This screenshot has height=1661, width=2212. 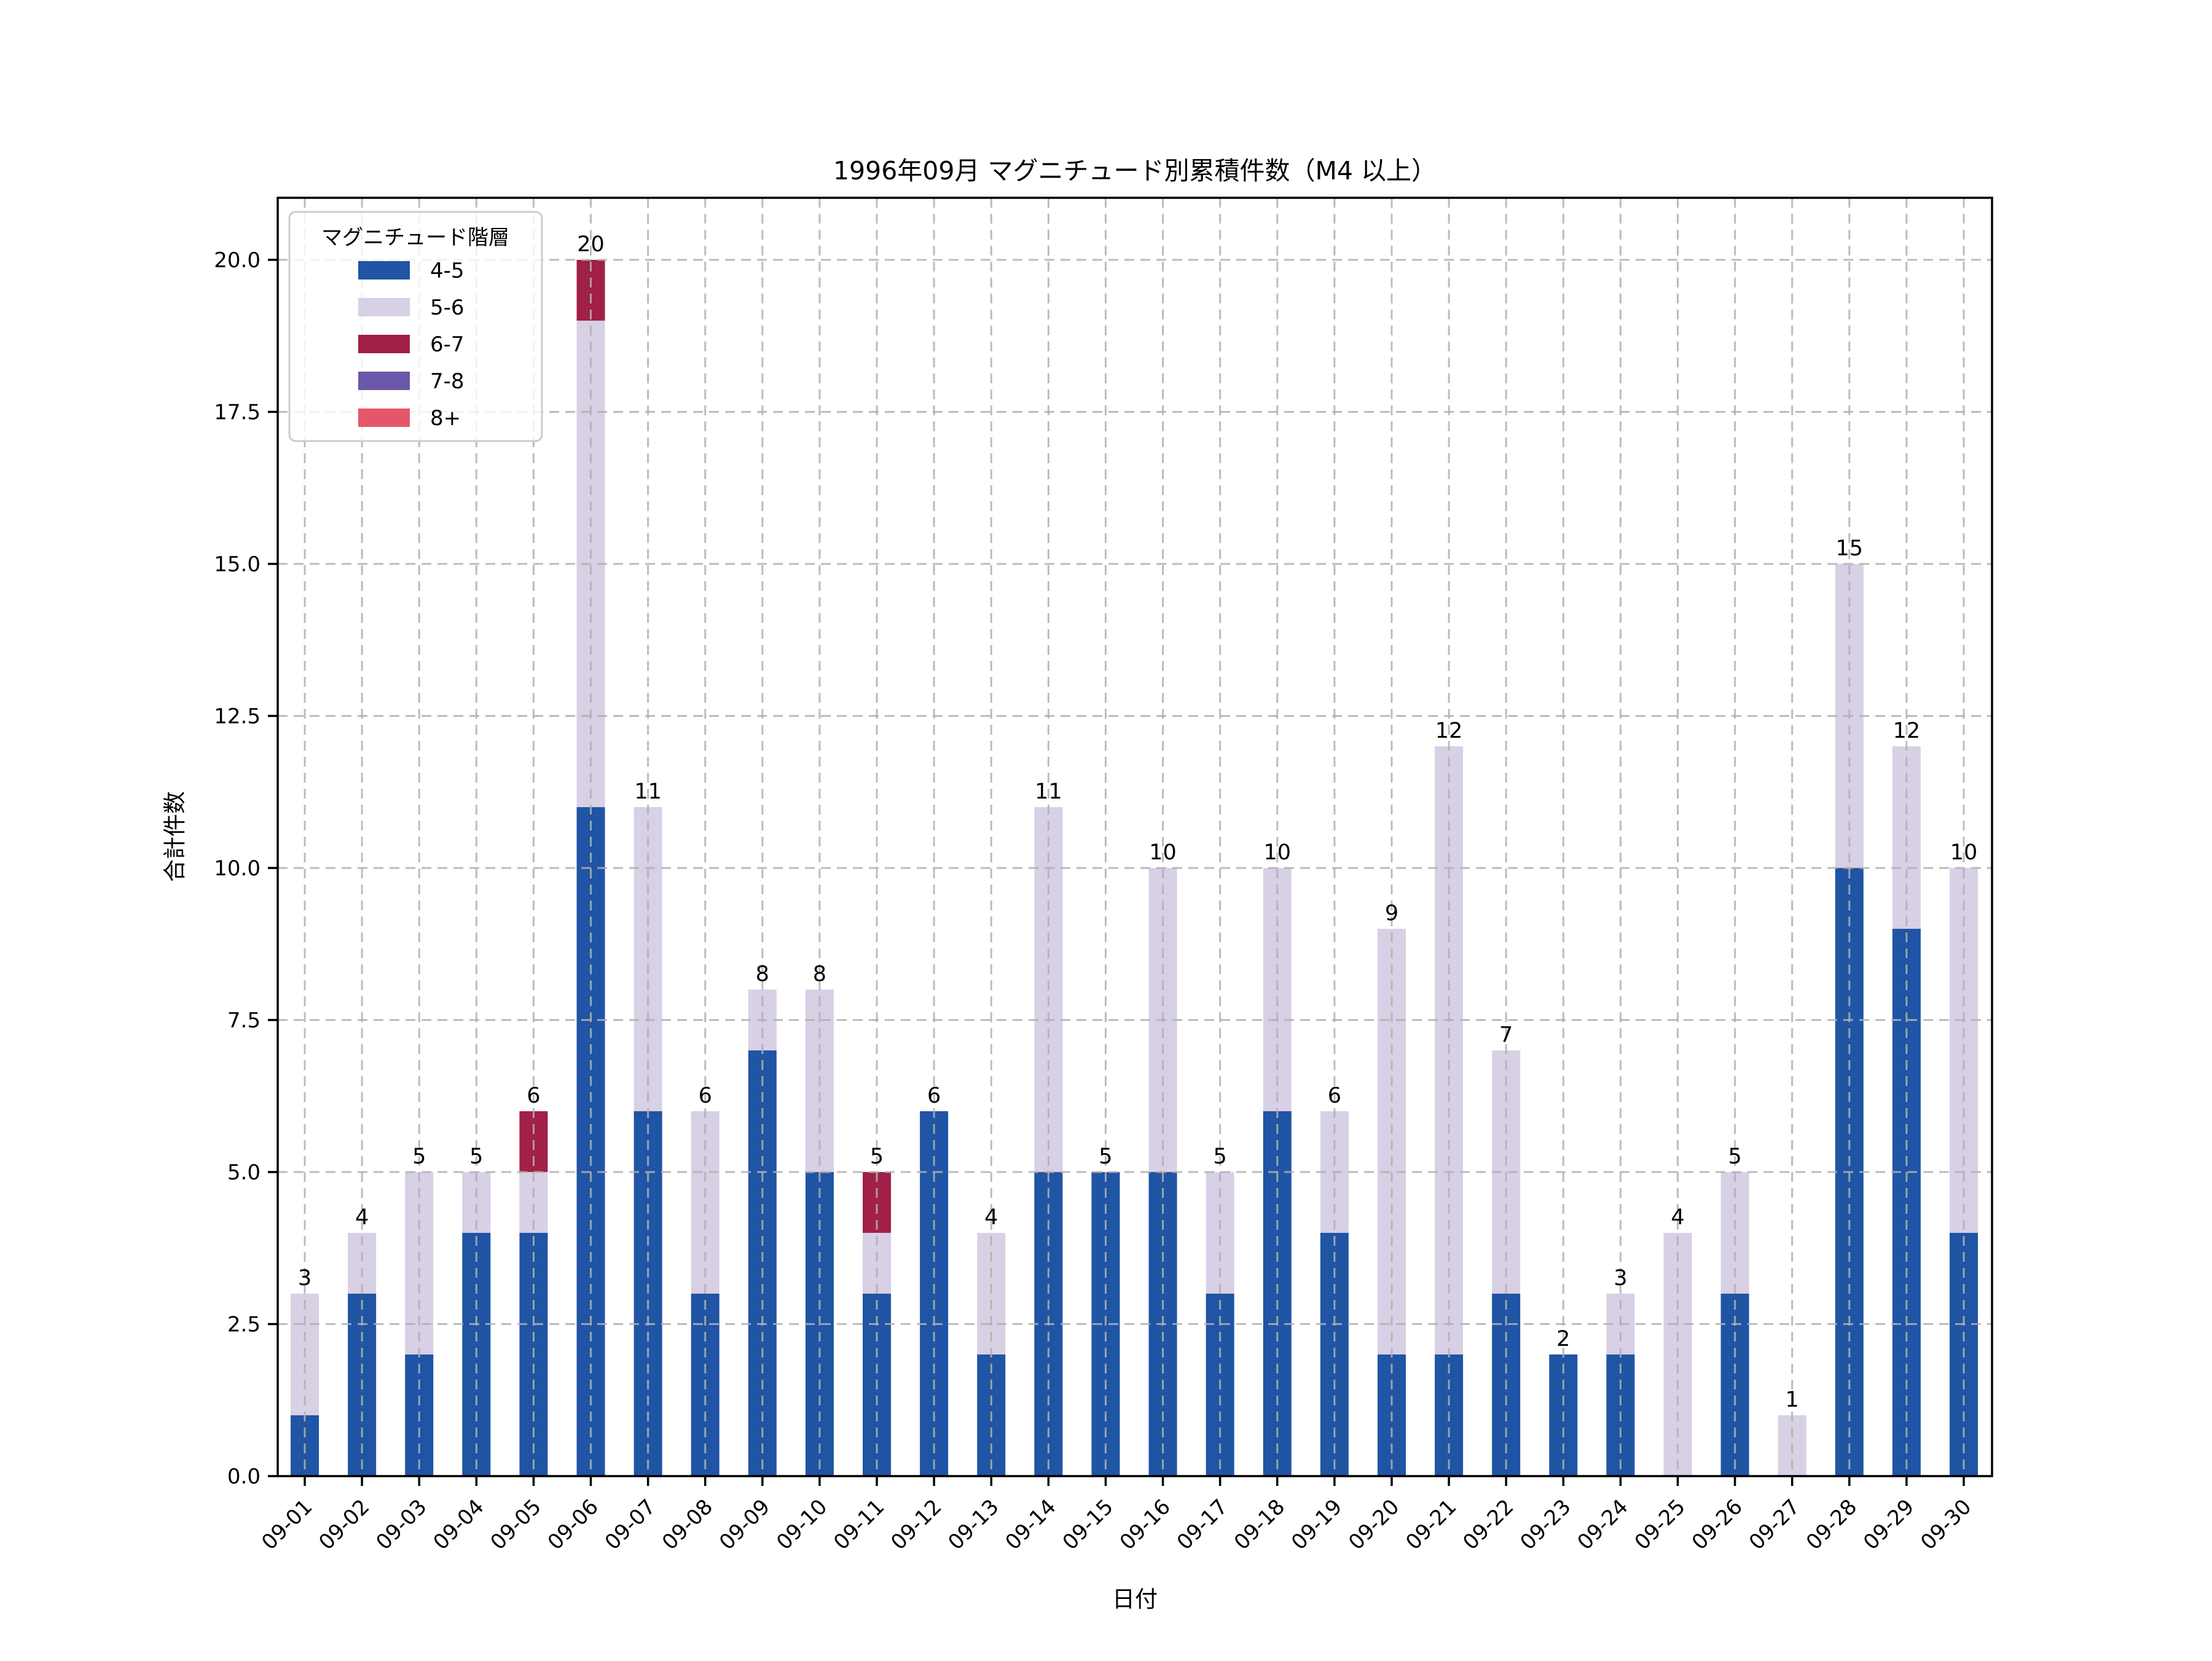 I want to click on legend: マグニチュード階層 4-5 5-6 6-7 7-8 8+, so click(x=415, y=326).